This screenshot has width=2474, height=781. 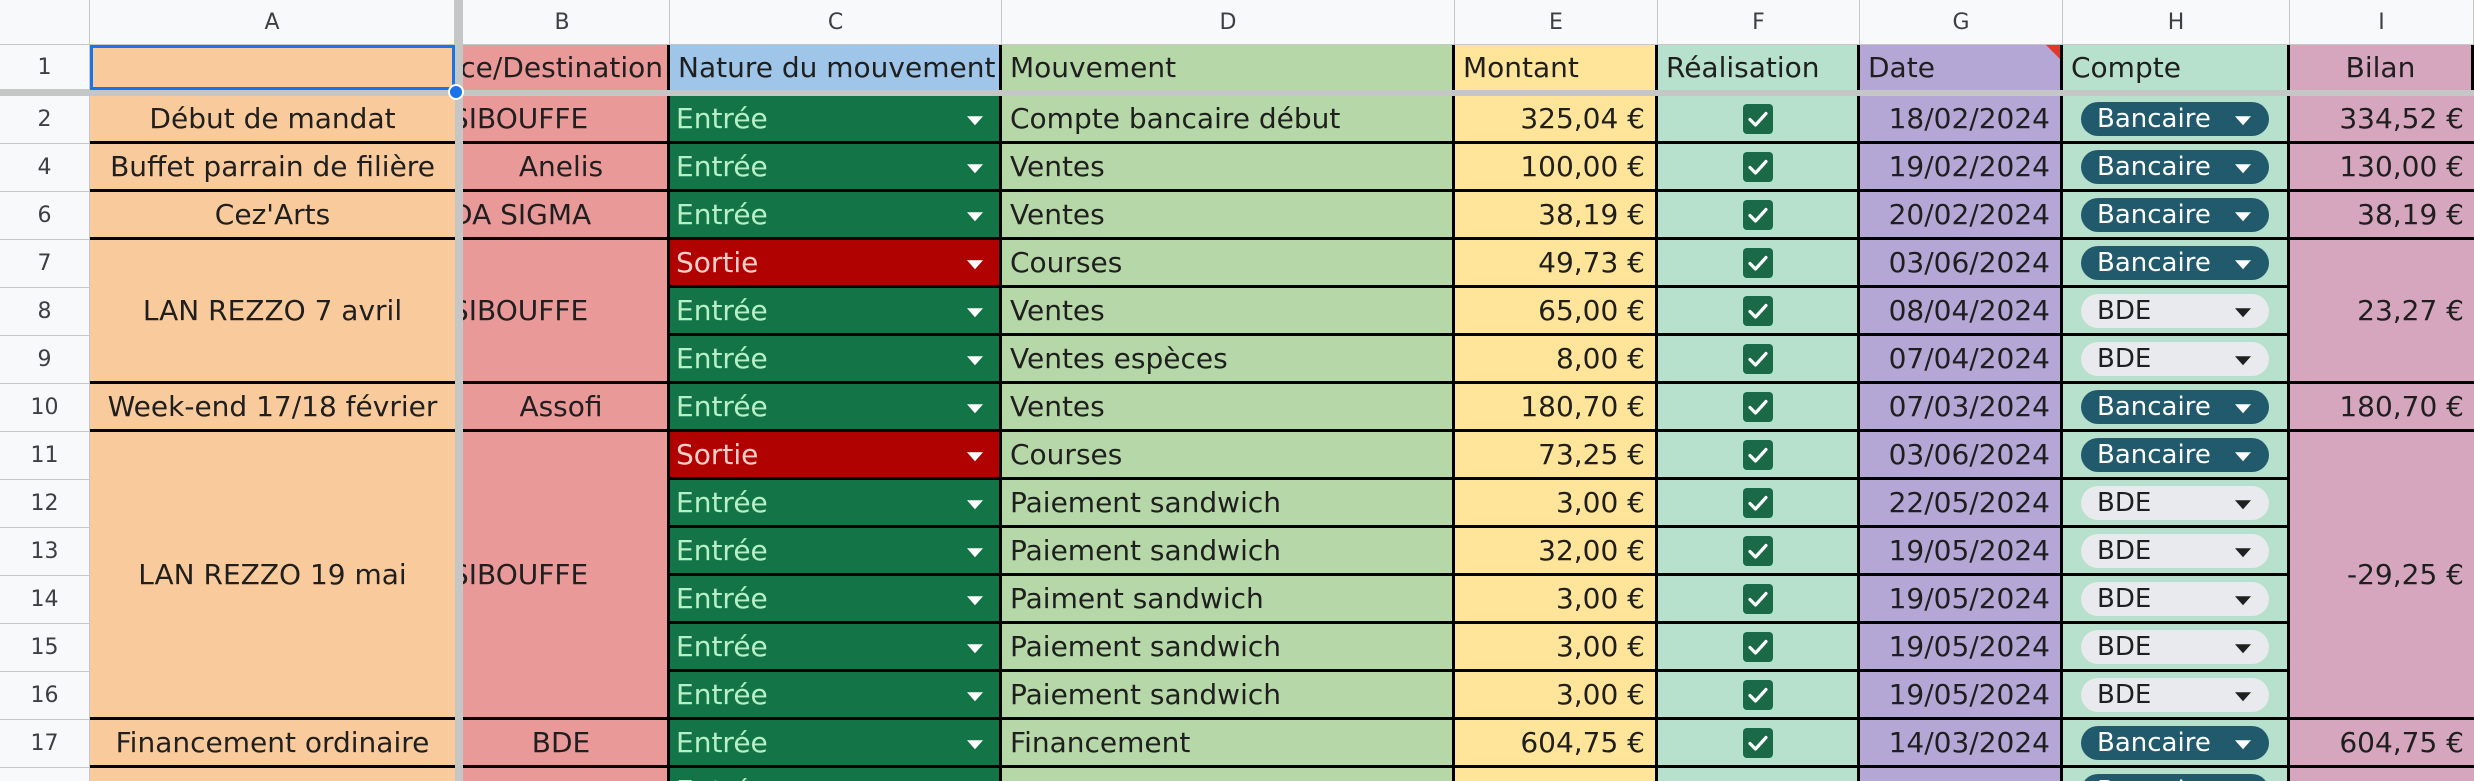 I want to click on montant-cell: 38,19 €, so click(x=1556, y=216).